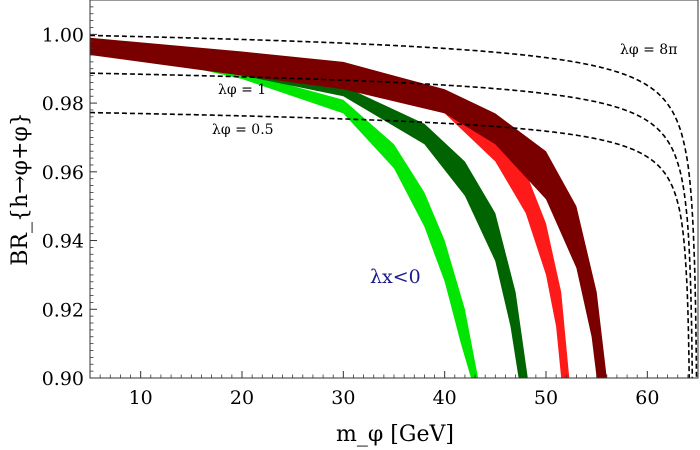 The image size is (700, 450). I want to click on x-tick-label: 50, so click(546, 398).